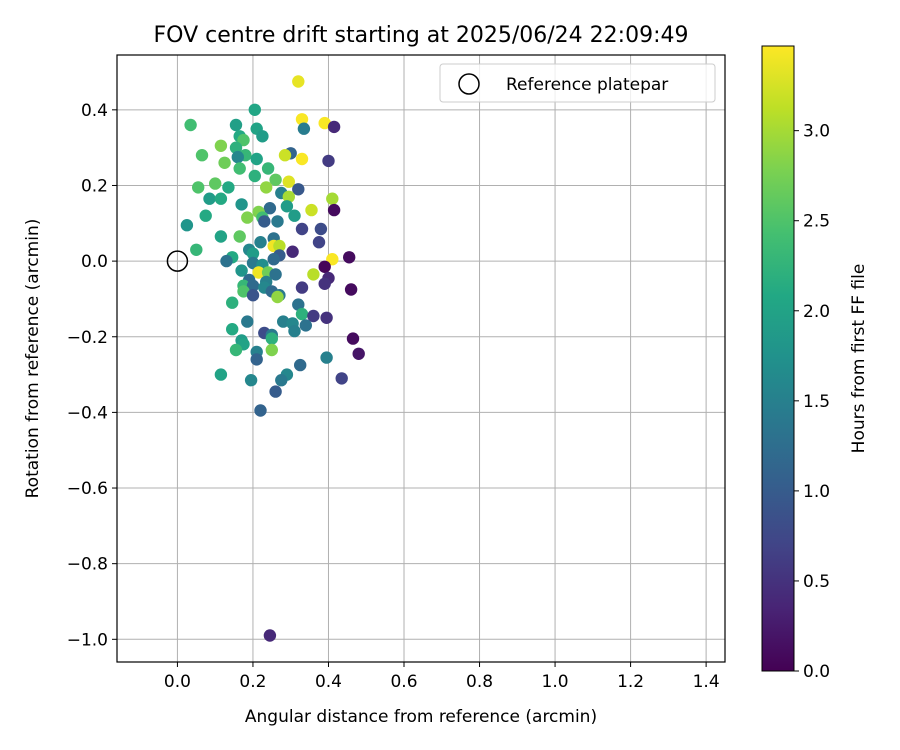 This screenshot has height=750, width=900. Describe the element at coordinates (816, 492) in the screenshot. I see `colorbar-tick-label: 1.0` at that location.